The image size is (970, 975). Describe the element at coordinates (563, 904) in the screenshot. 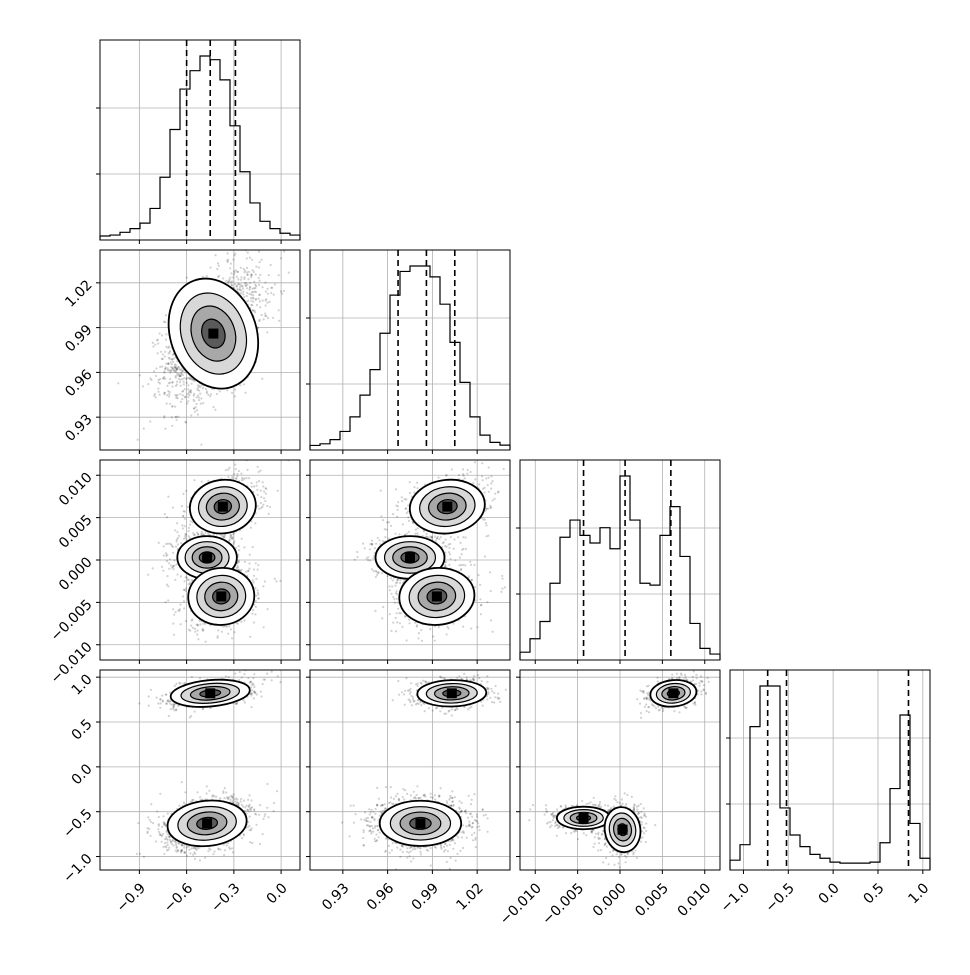

I see `x-tick-label: −0.005` at that location.